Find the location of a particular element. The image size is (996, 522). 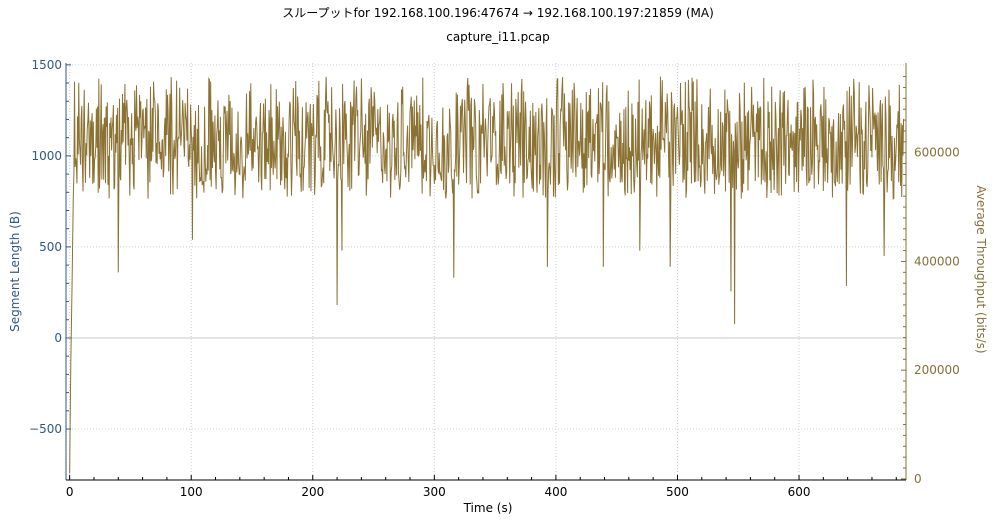

y-right-tick-label: 200000 is located at coordinates (937, 370).